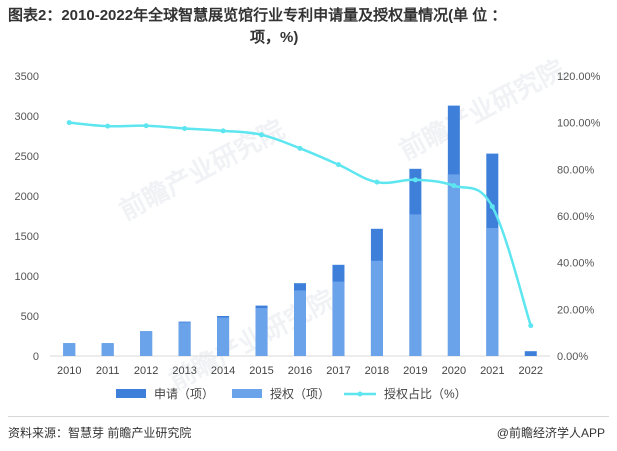  What do you see at coordinates (69, 371) in the screenshot?
I see `x-tick-label: 2010` at bounding box center [69, 371].